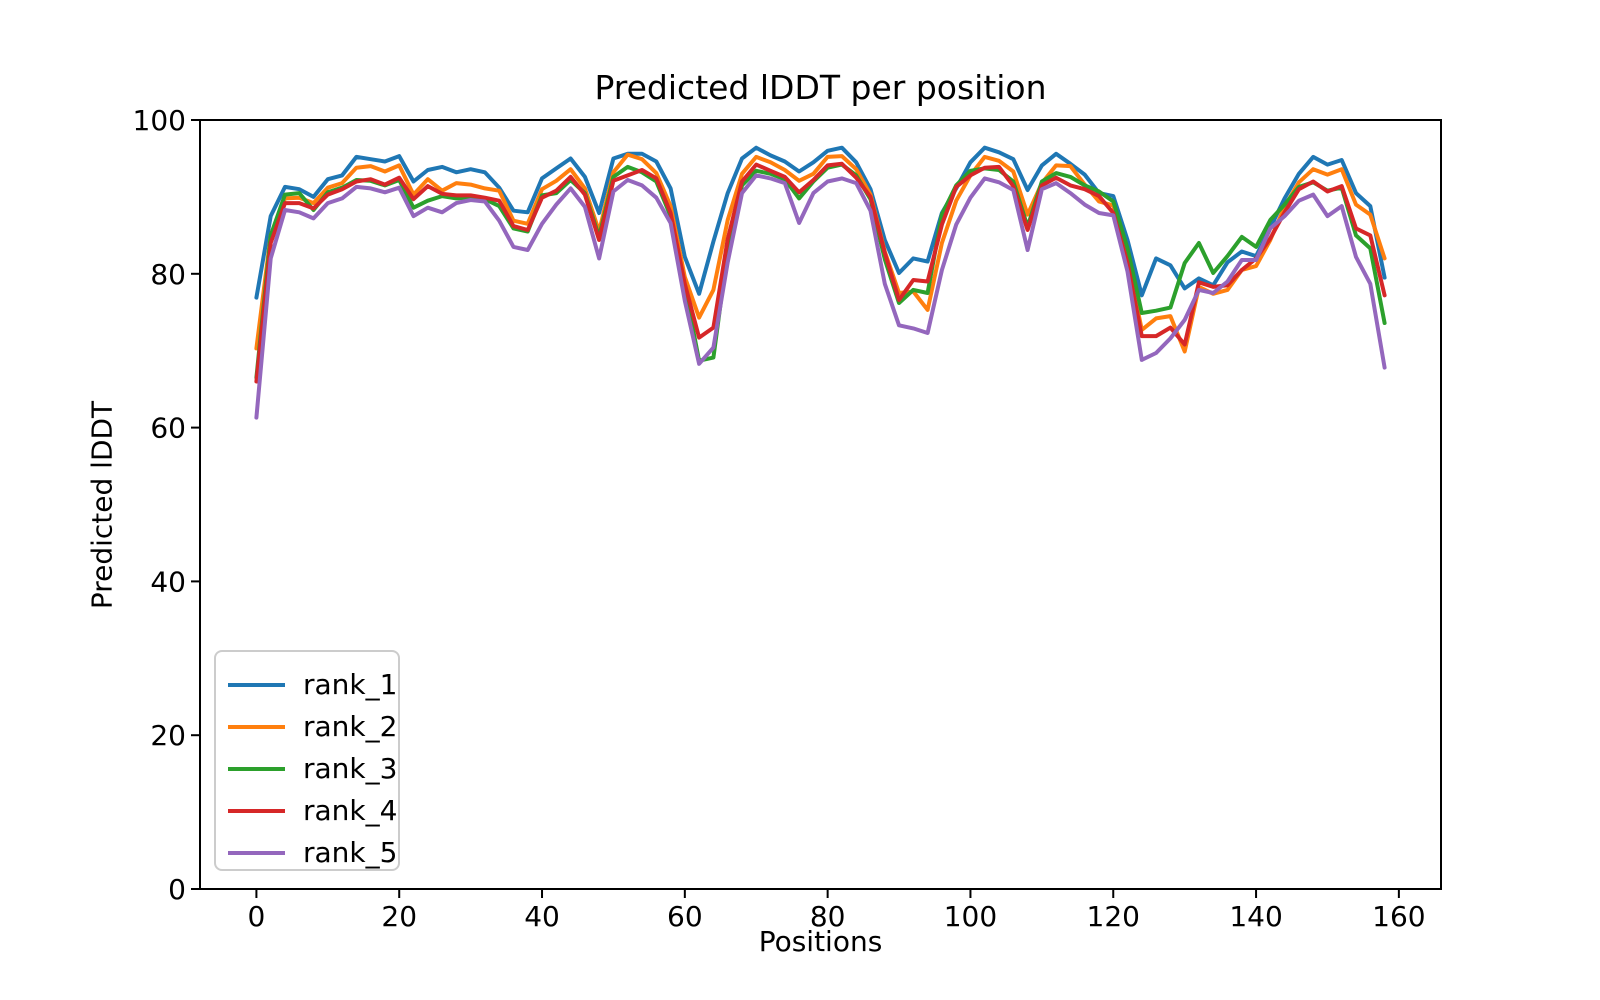  I want to click on chart-title: Predicted lDDT per position, so click(820, 87).